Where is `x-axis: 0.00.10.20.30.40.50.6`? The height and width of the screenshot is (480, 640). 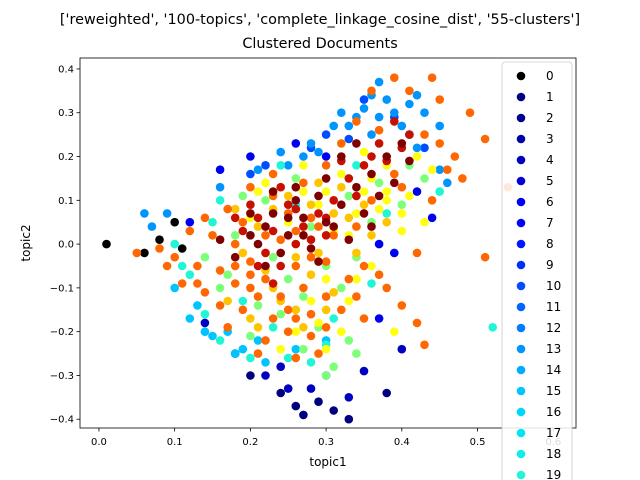
x-axis: 0.00.10.20.30.40.50.6 is located at coordinates (326, 438).